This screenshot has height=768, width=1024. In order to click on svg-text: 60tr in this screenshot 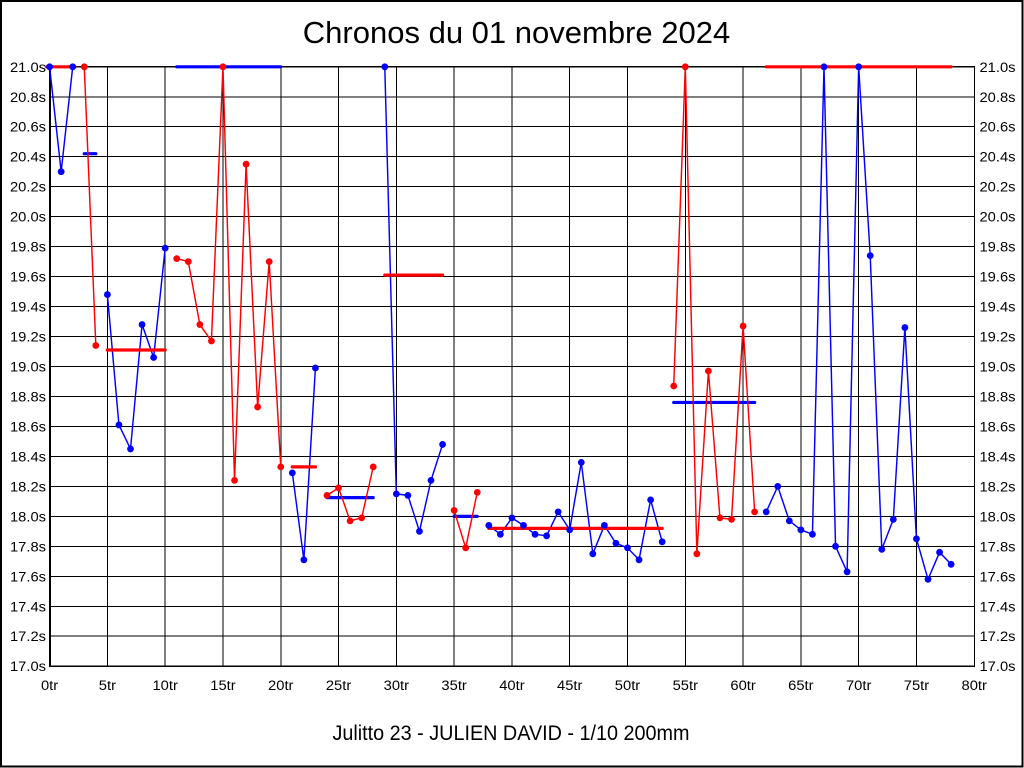, I will do `click(743, 685)`.